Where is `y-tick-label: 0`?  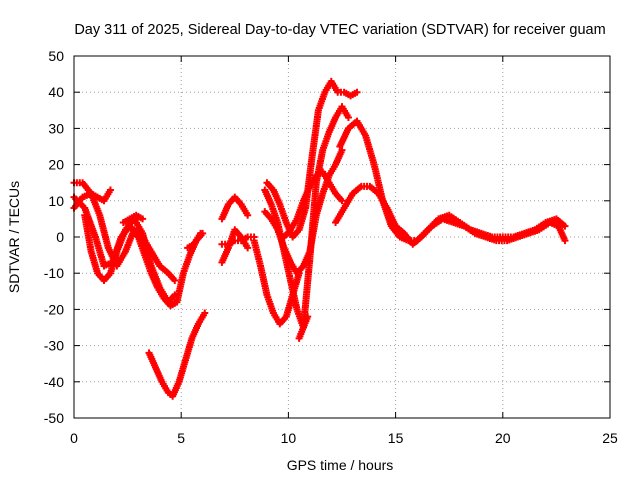
y-tick-label: 0 is located at coordinates (60, 237).